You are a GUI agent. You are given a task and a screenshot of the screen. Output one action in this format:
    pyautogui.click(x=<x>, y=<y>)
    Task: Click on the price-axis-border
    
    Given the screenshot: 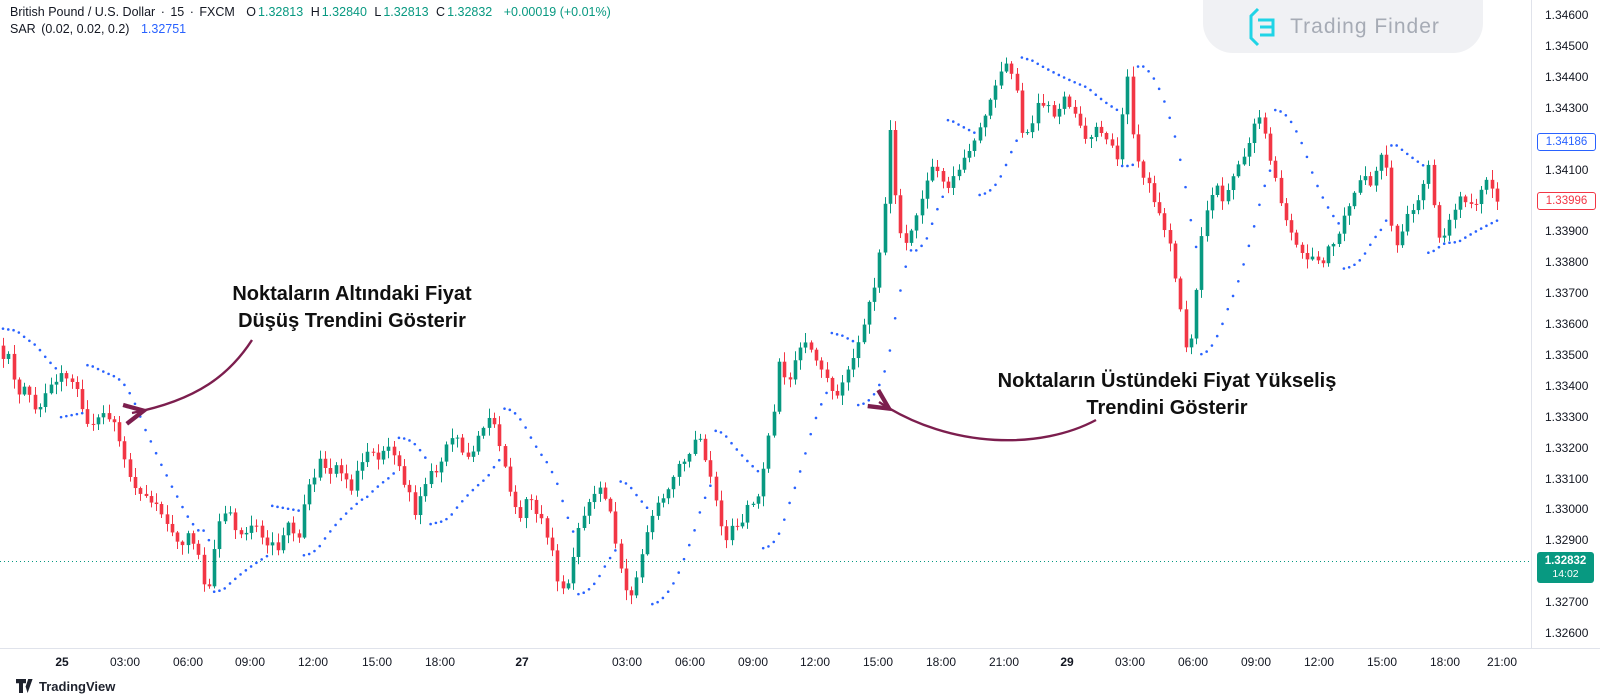 What is the action you would take?
    pyautogui.click(x=1531, y=324)
    